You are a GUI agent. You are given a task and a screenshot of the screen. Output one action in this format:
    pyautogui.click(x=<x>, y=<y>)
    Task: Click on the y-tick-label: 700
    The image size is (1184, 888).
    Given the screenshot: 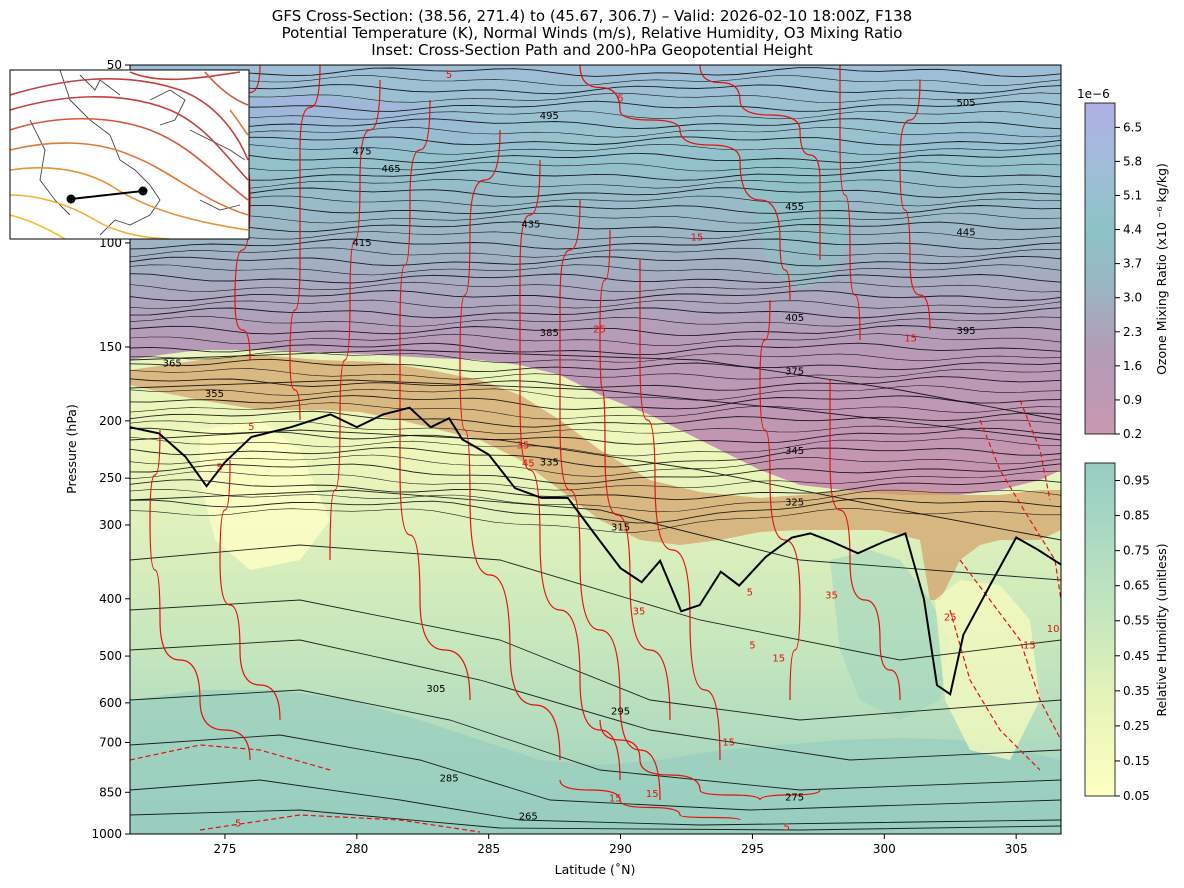 What is the action you would take?
    pyautogui.click(x=110, y=742)
    